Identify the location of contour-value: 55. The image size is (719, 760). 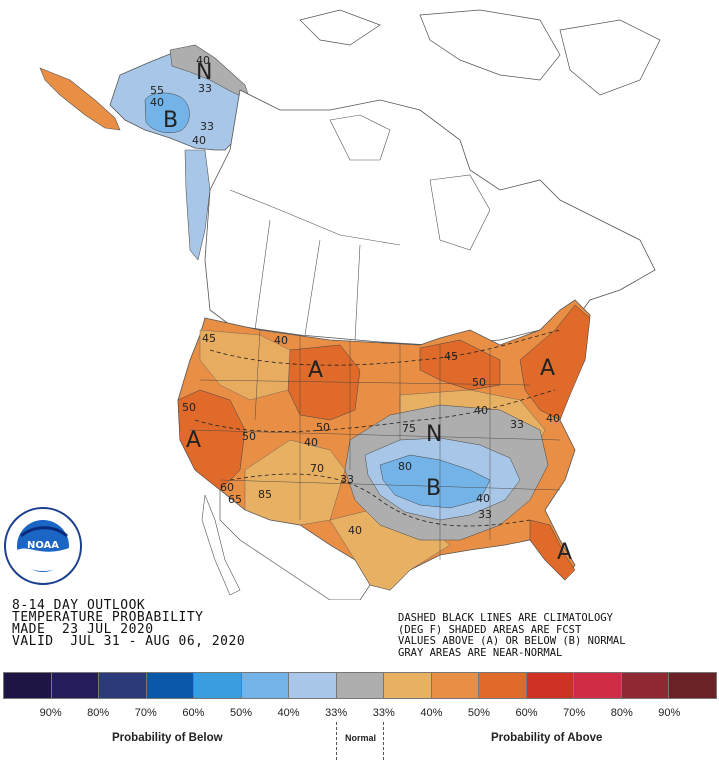
(157, 90).